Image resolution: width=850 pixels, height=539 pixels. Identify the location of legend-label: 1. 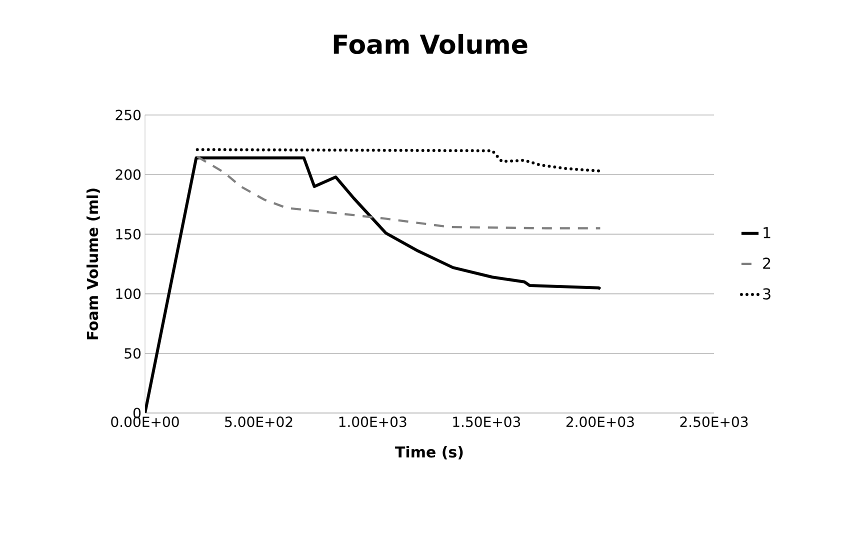
(767, 232).